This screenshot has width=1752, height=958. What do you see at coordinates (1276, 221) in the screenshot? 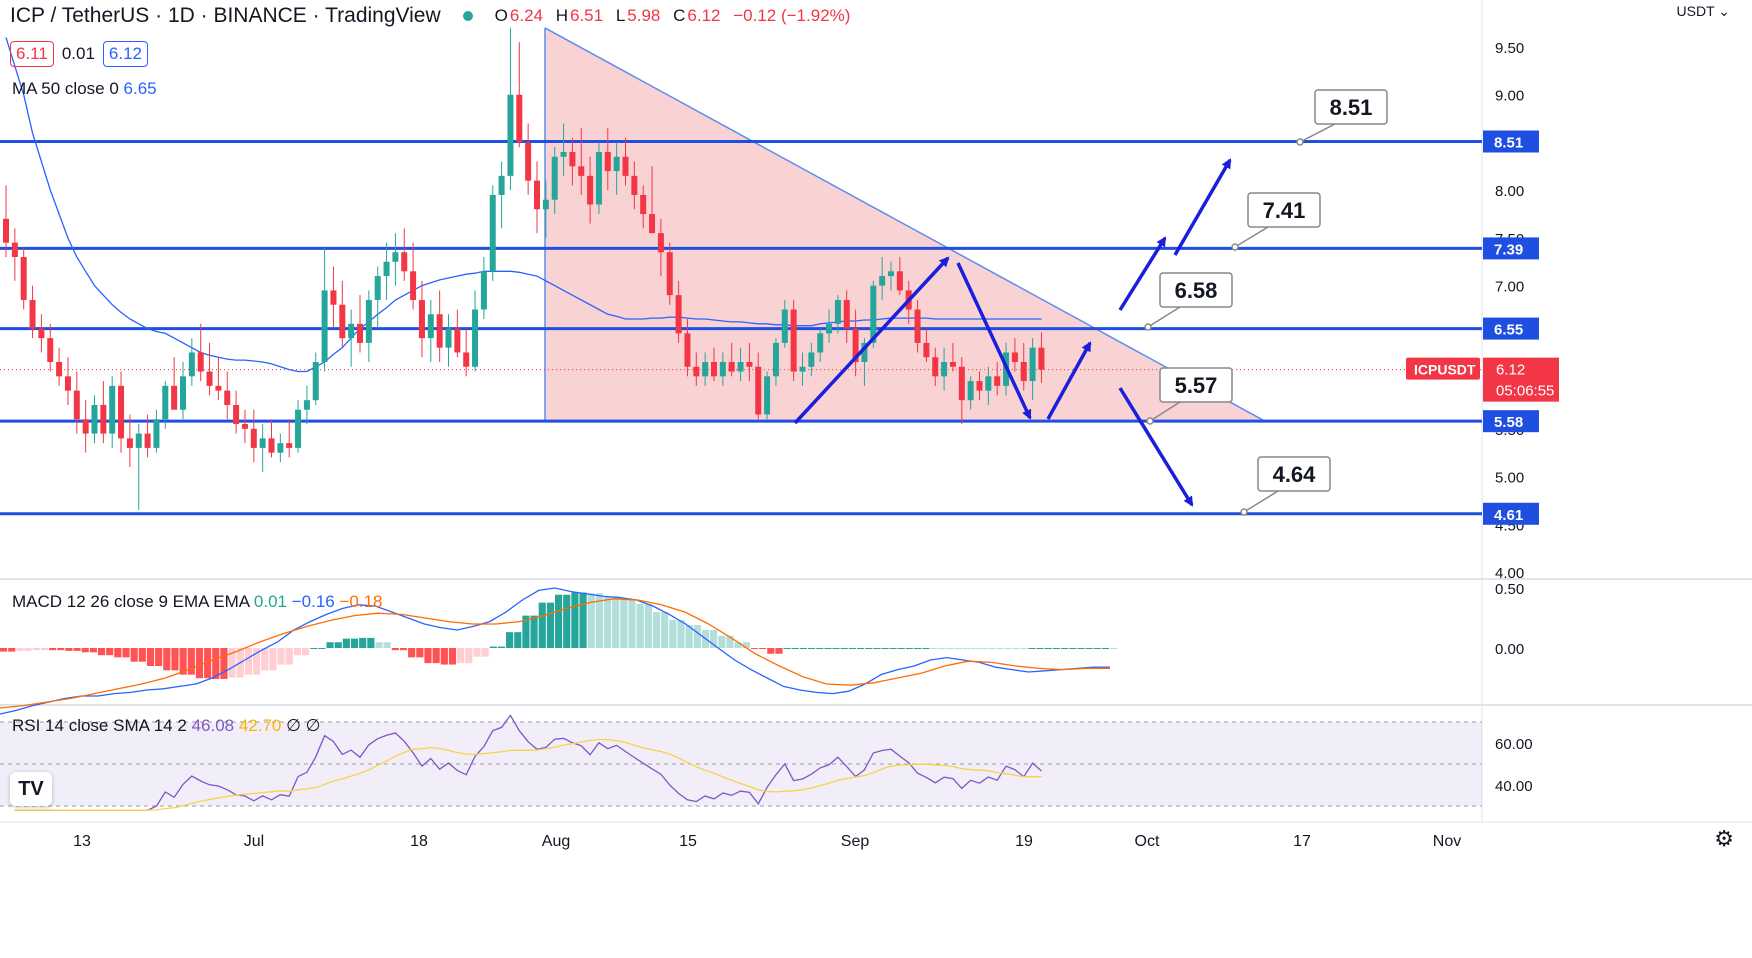
I see `level-callout: 7.41` at bounding box center [1276, 221].